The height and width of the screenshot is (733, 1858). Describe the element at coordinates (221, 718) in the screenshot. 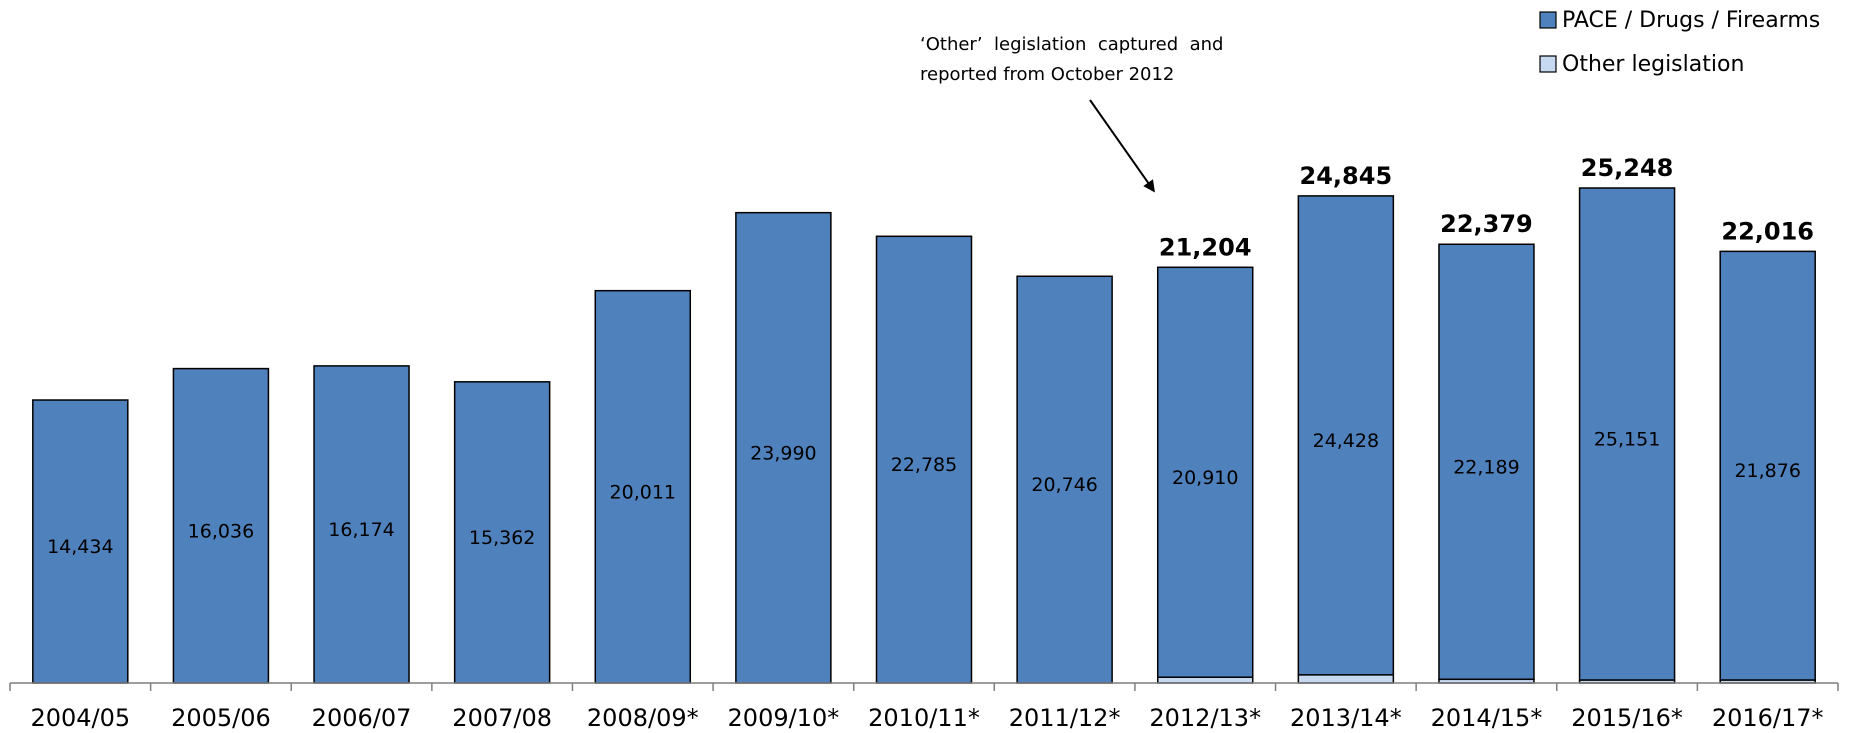

I see `x-tick-label: 2005/06` at that location.